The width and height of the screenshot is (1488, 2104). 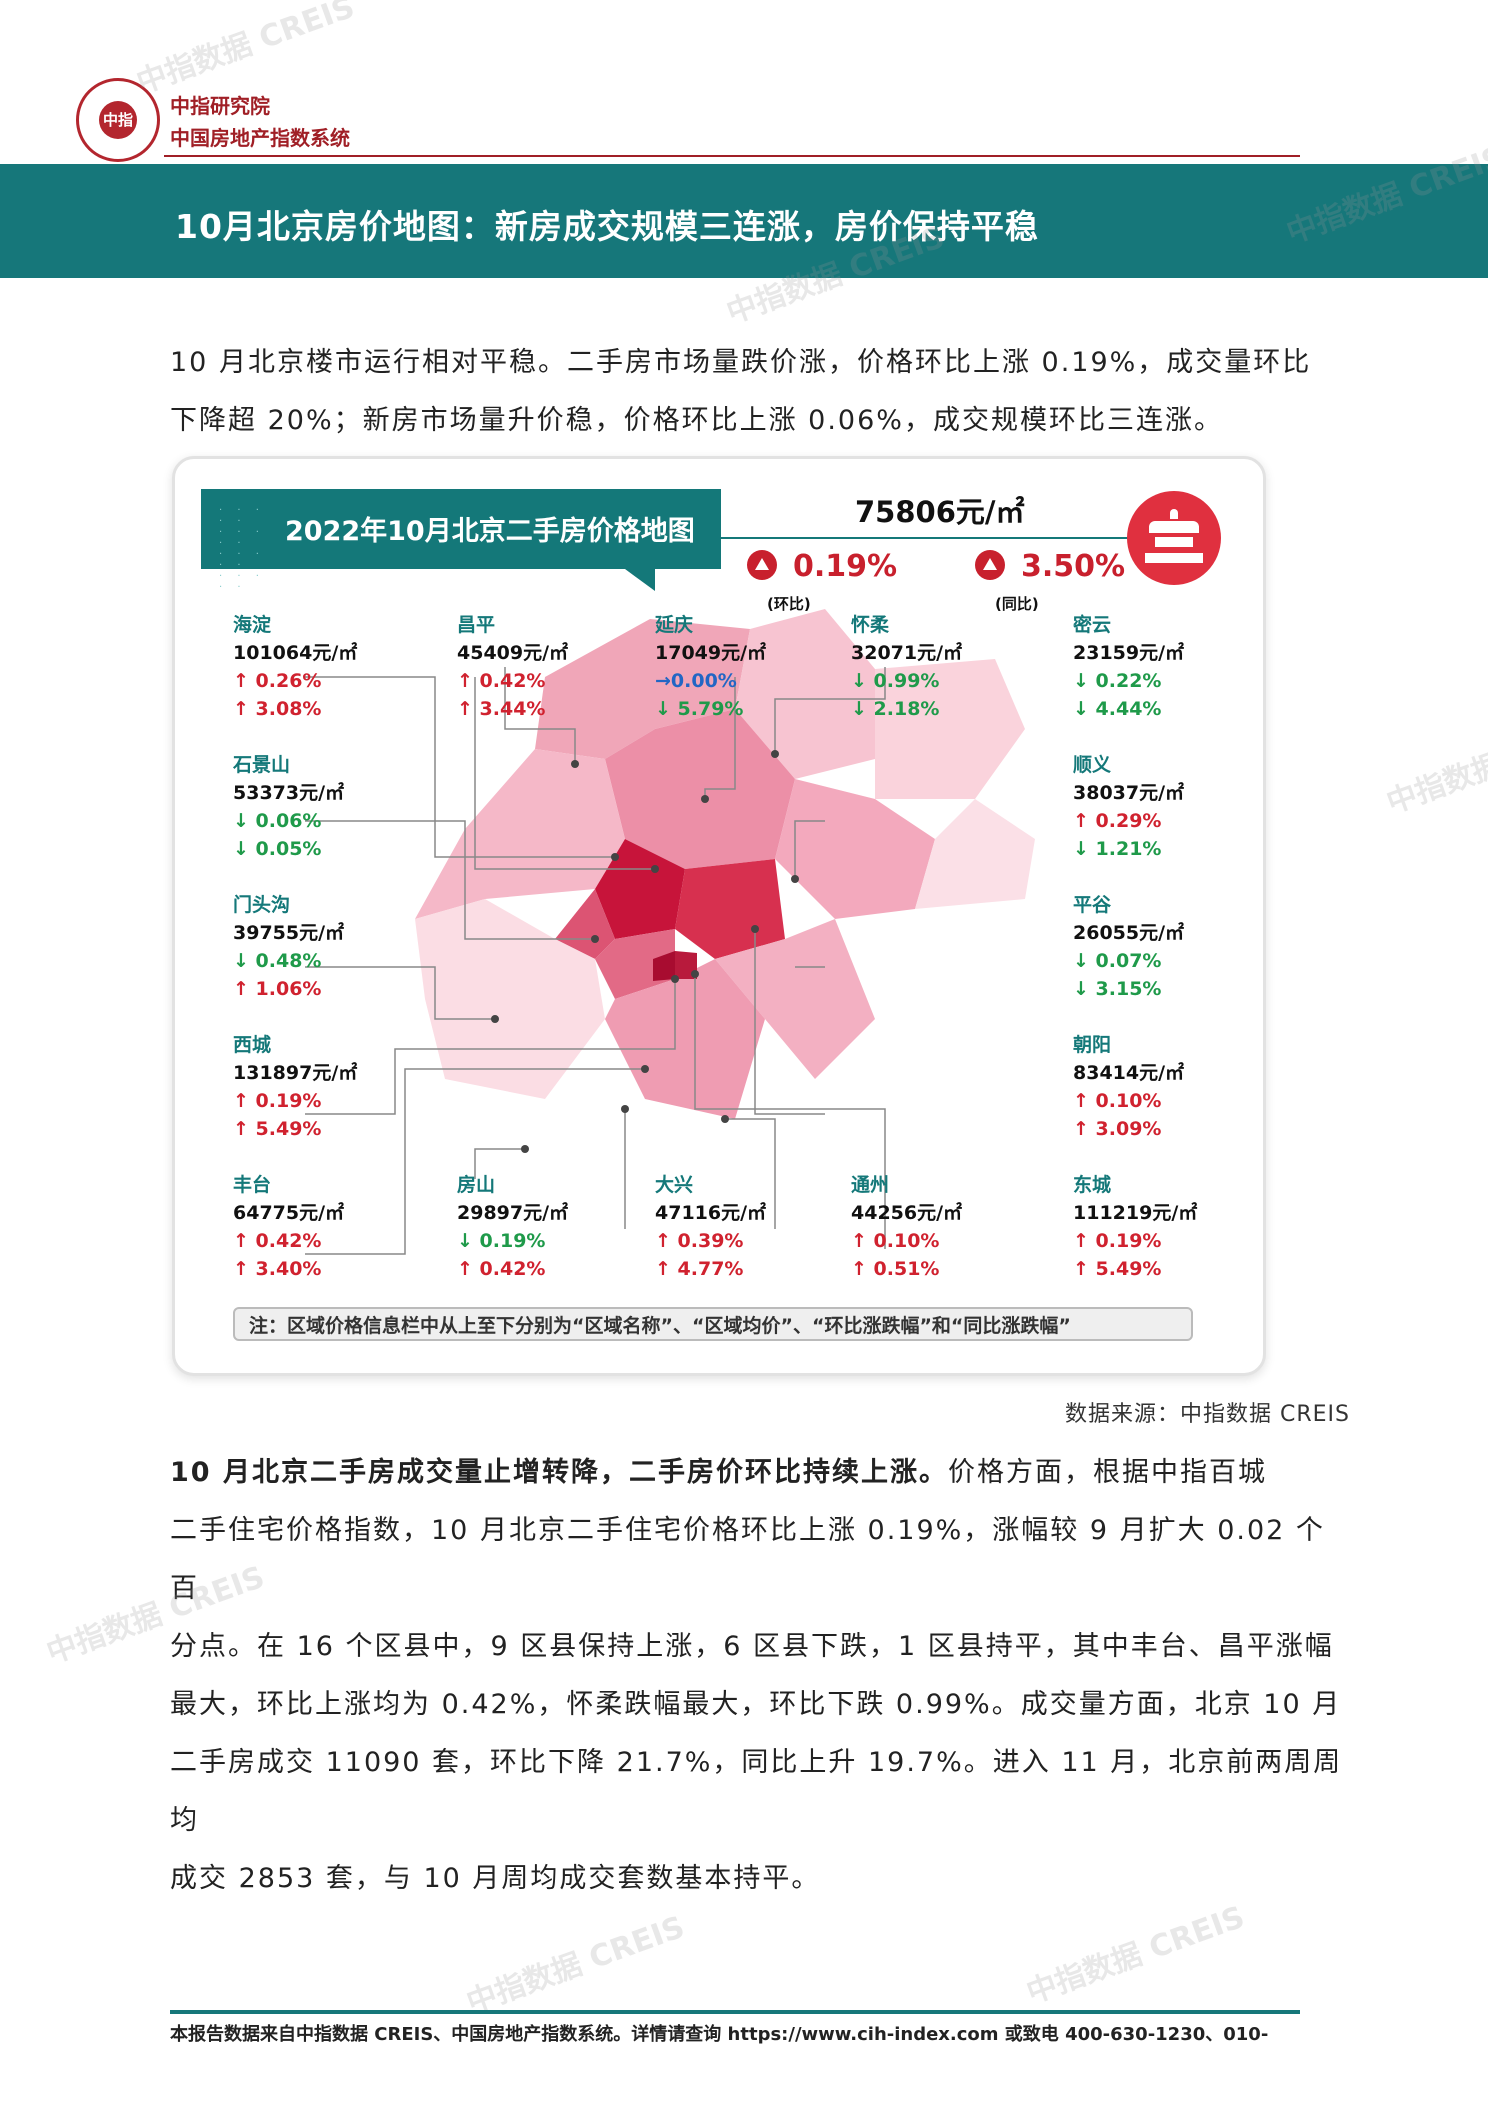 I want to click on map-region-yanqing, so click(x=642, y=689).